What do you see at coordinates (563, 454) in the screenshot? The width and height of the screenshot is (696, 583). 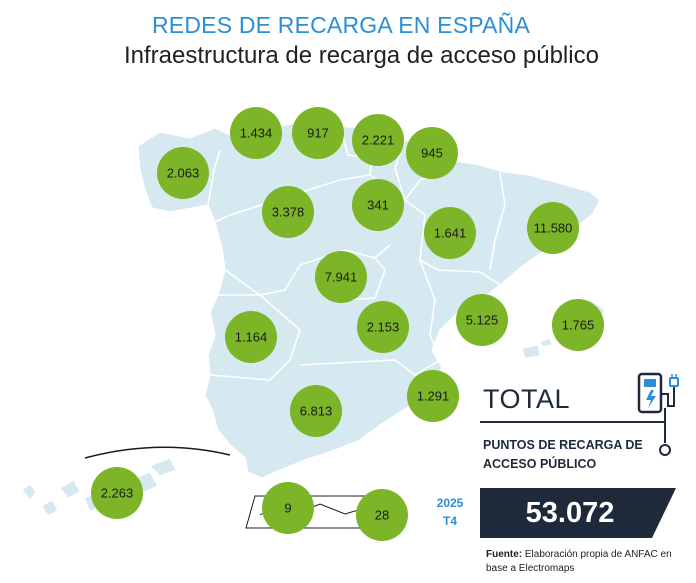 I see `total-description: PUNTOS DE RECARGA DE ACCESO PÚBLICO` at bounding box center [563, 454].